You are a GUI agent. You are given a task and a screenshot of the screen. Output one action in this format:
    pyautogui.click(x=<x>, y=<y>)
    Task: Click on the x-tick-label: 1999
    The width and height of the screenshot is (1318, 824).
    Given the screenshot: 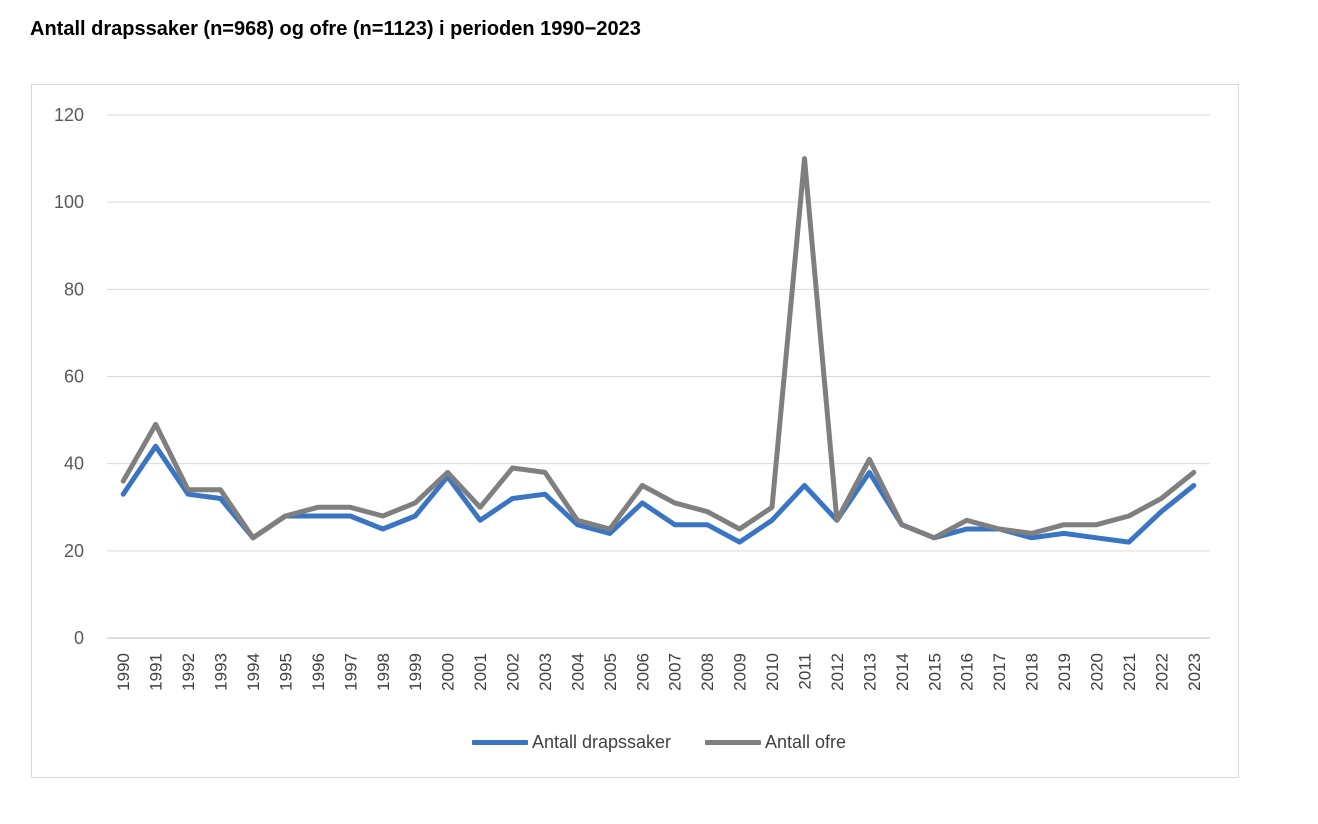 What is the action you would take?
    pyautogui.click(x=415, y=672)
    